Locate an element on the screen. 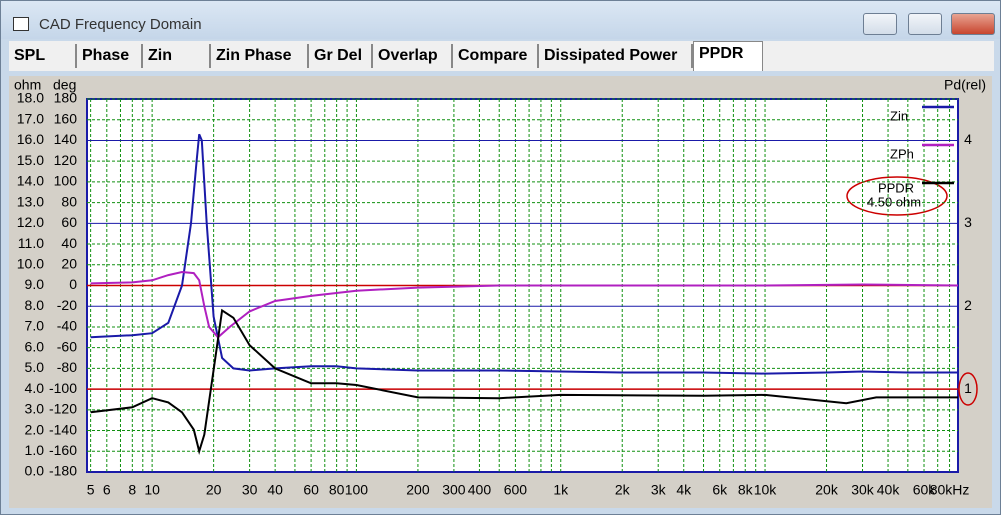  y-tick-label: 5.0 is located at coordinates (35, 367).